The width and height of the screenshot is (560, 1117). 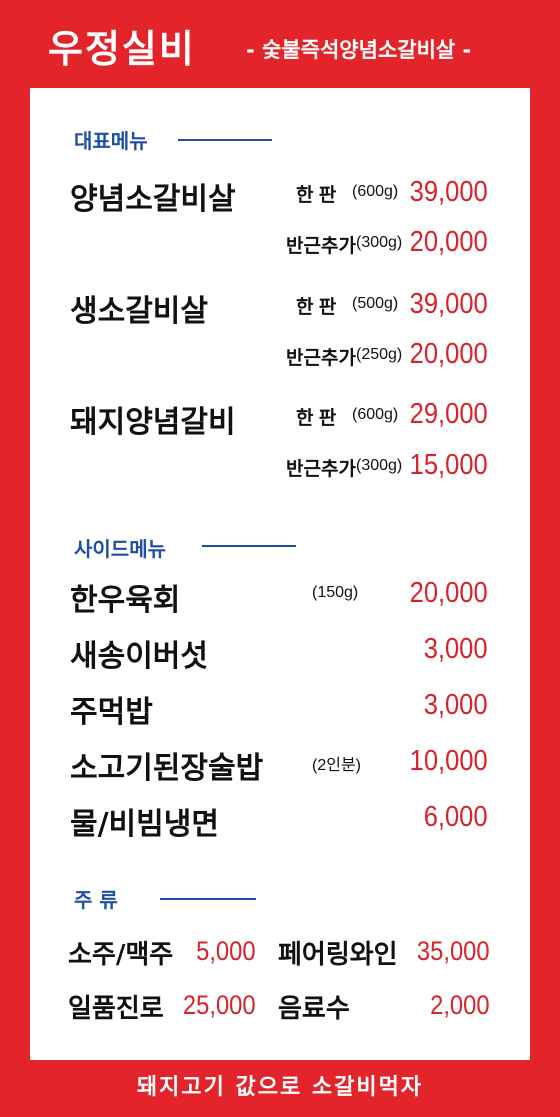 I want to click on drink-name: 음료수, so click(x=314, y=1006).